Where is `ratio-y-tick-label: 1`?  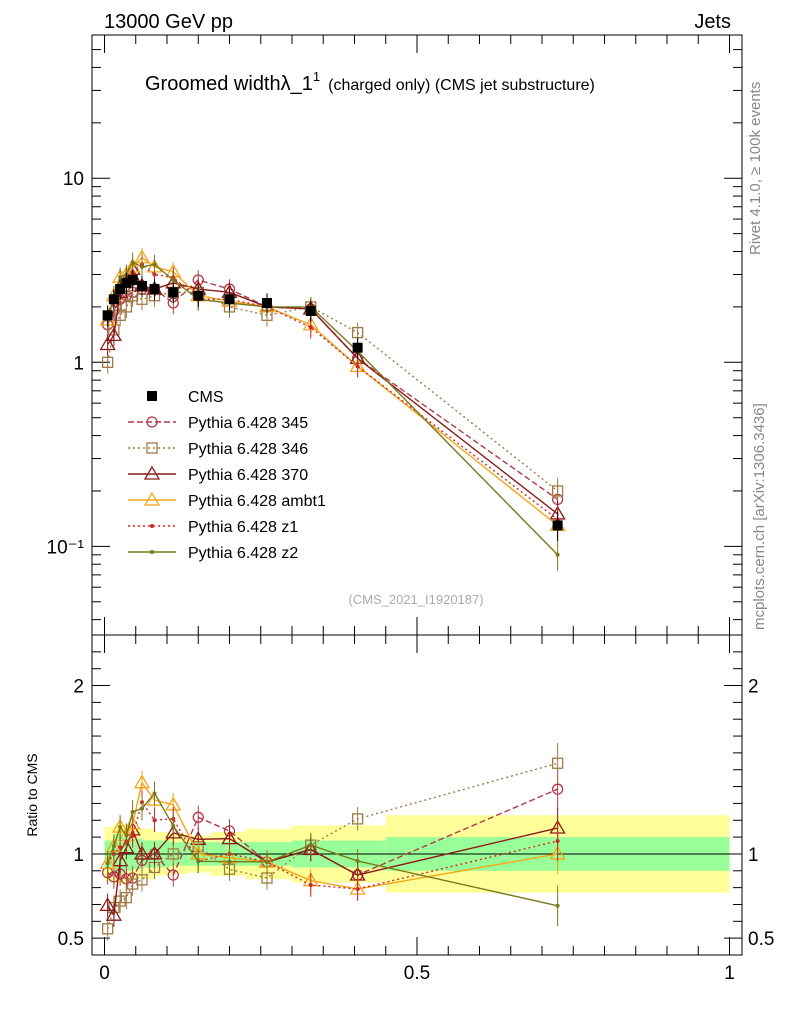 ratio-y-tick-label: 1 is located at coordinates (753, 855).